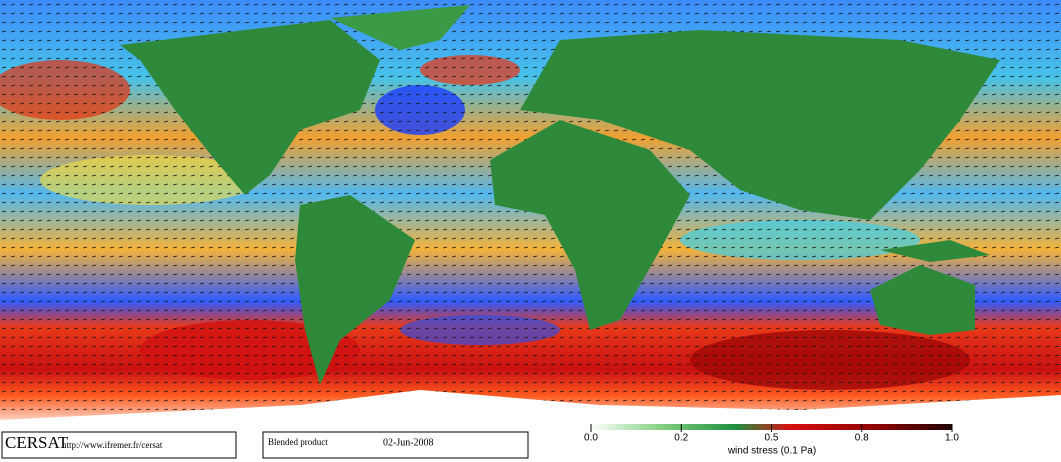 This screenshot has width=1061, height=462. Describe the element at coordinates (952, 438) in the screenshot. I see `colorbar-tick-label: 1.0` at that location.